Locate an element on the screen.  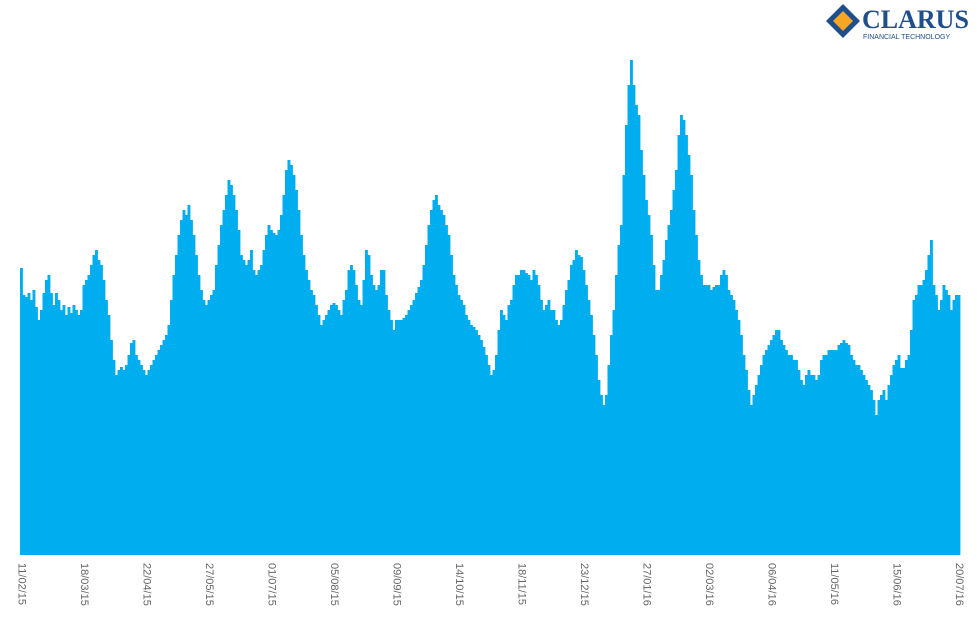
x-tick-label: 15/06/16 is located at coordinates (896, 584).